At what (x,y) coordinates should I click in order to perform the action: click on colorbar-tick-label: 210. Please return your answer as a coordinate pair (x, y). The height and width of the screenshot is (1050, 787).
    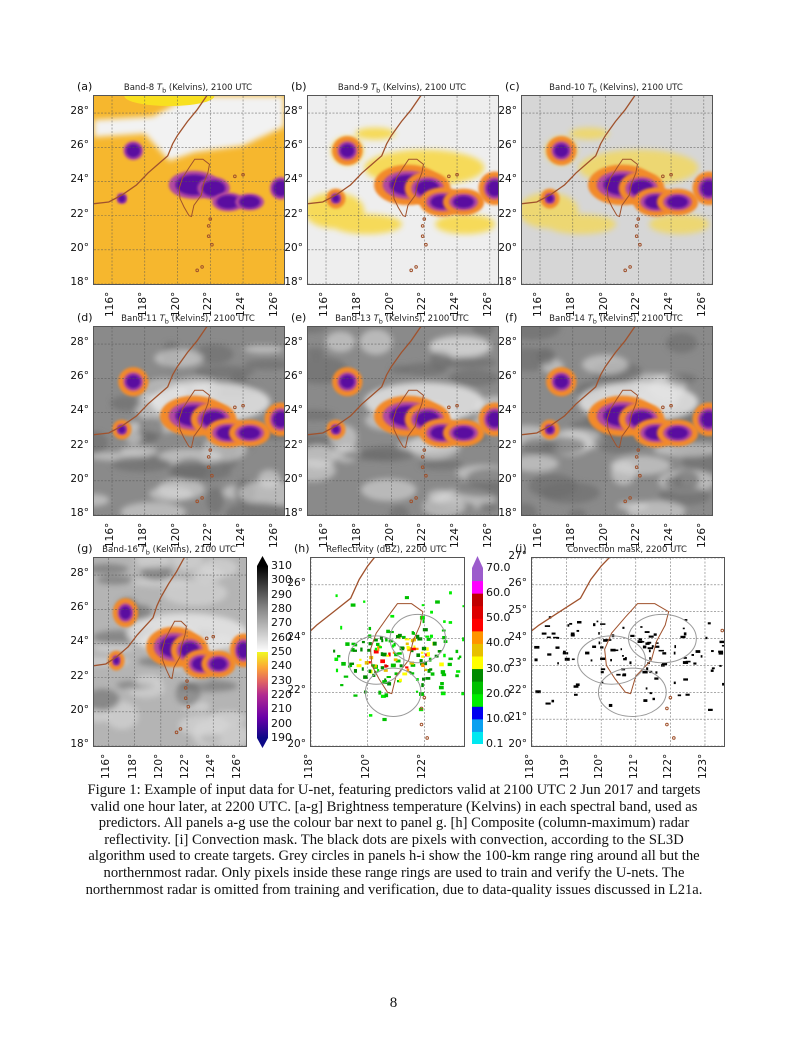
    Looking at the image, I should click on (281, 709).